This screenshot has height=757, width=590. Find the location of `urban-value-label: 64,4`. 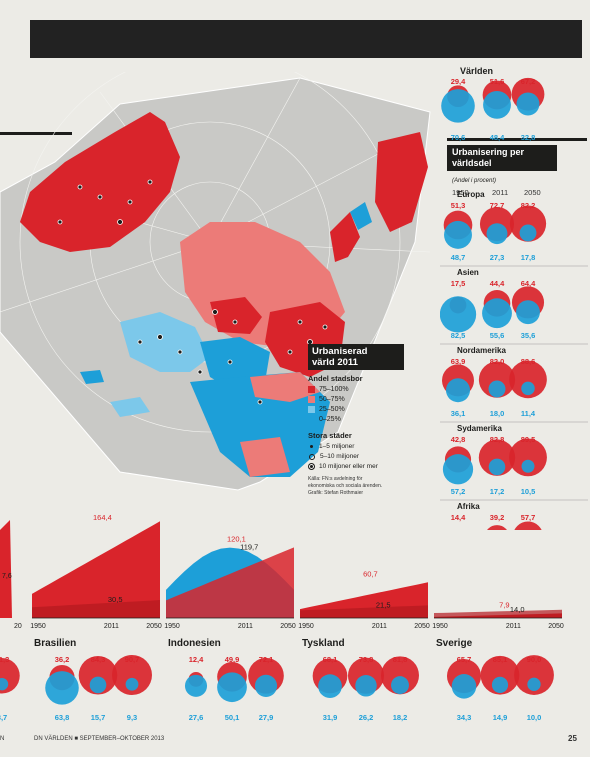

urban-value-label: 64,4 is located at coordinates (528, 283).